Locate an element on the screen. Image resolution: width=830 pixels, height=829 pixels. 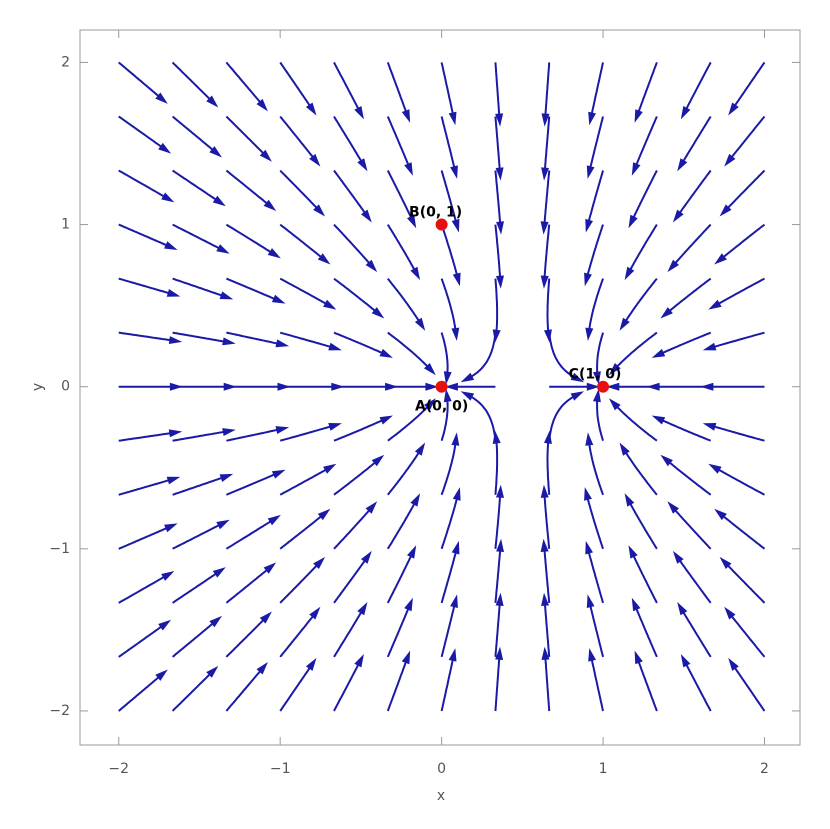
y-tick-label: −1 is located at coordinates (59, 549).